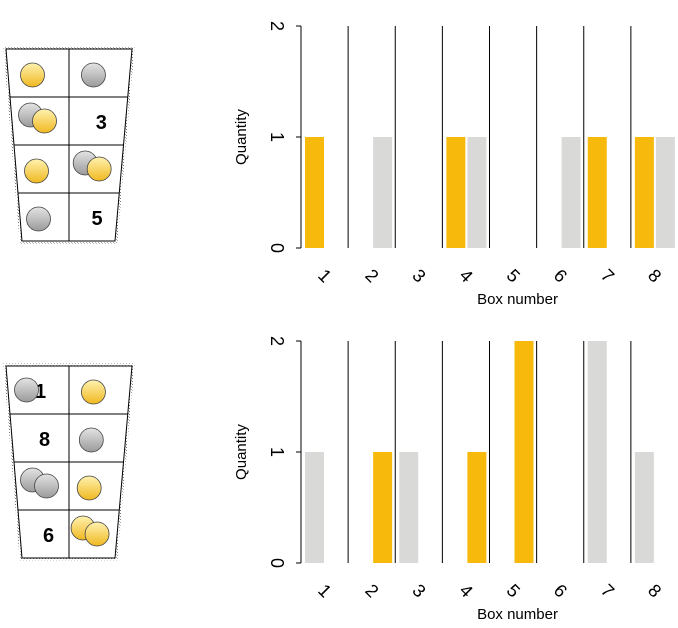 The image size is (678, 628). I want to click on cell-number: 5, so click(97, 219).